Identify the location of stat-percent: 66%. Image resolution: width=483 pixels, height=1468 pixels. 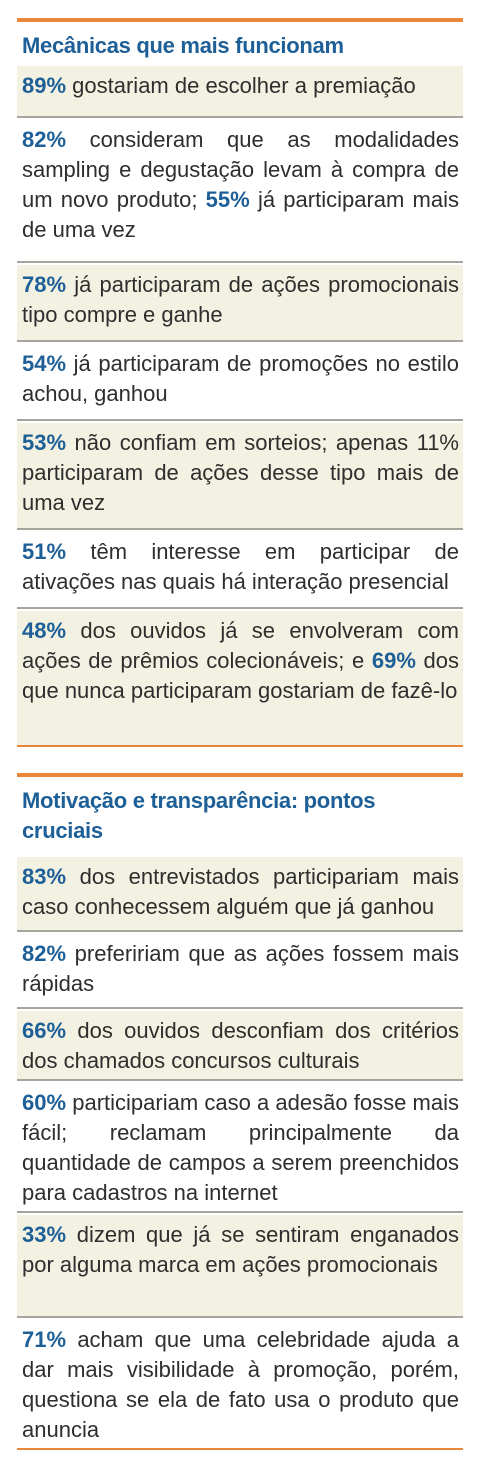
(44, 1030).